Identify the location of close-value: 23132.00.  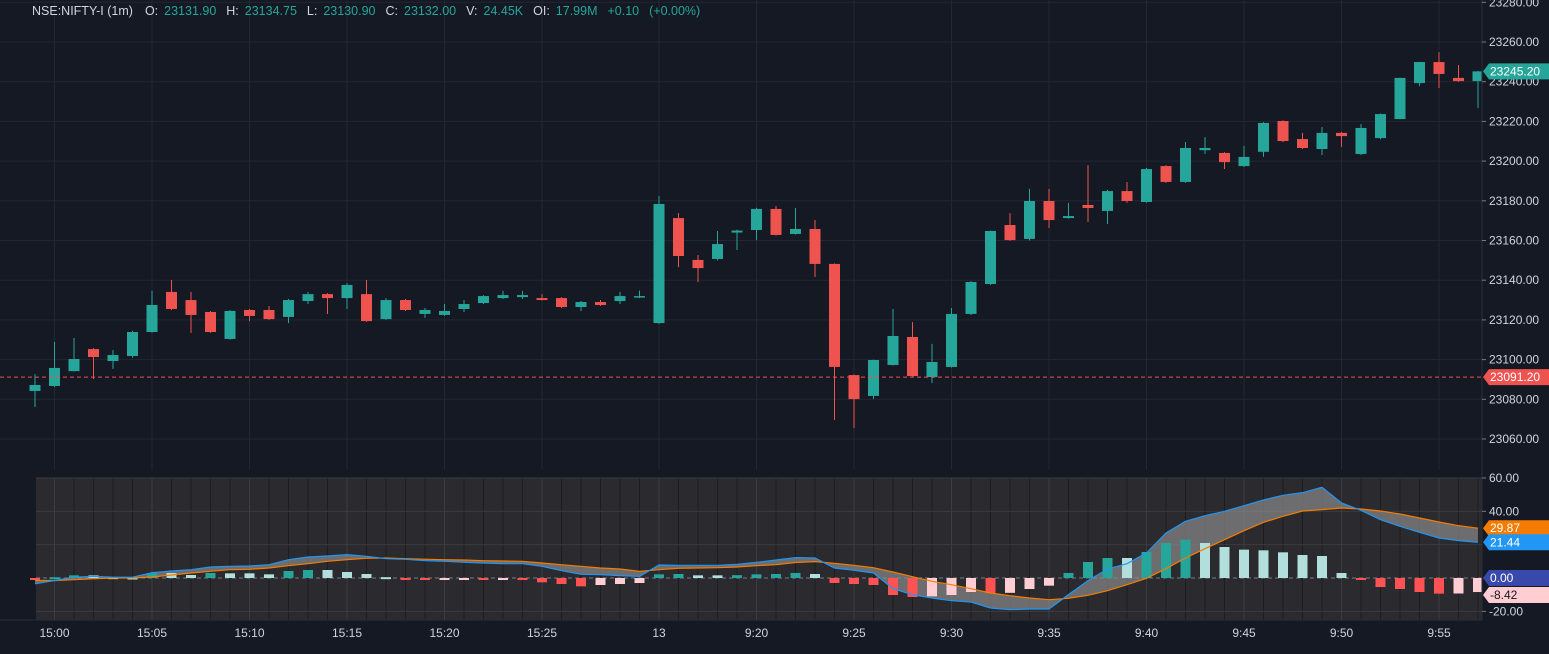
(430, 11).